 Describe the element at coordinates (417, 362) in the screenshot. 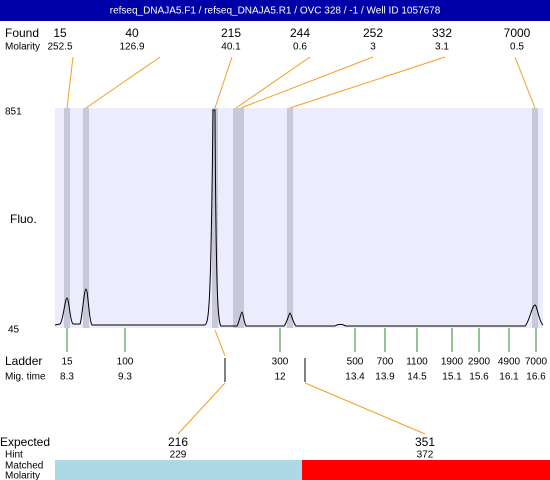

I see `ladder-size: 1100` at that location.